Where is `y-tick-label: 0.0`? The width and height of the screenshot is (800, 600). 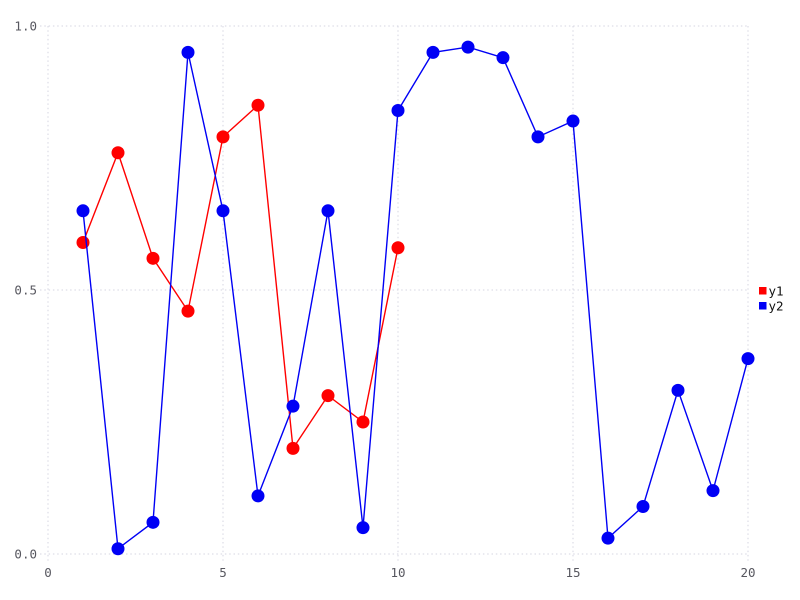
y-tick-label: 0.0 is located at coordinates (25, 554).